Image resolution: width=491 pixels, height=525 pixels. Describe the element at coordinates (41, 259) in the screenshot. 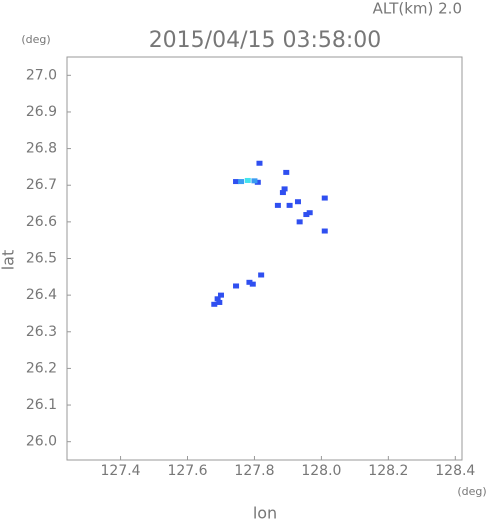

I see `y-tick-label: 26.5` at that location.